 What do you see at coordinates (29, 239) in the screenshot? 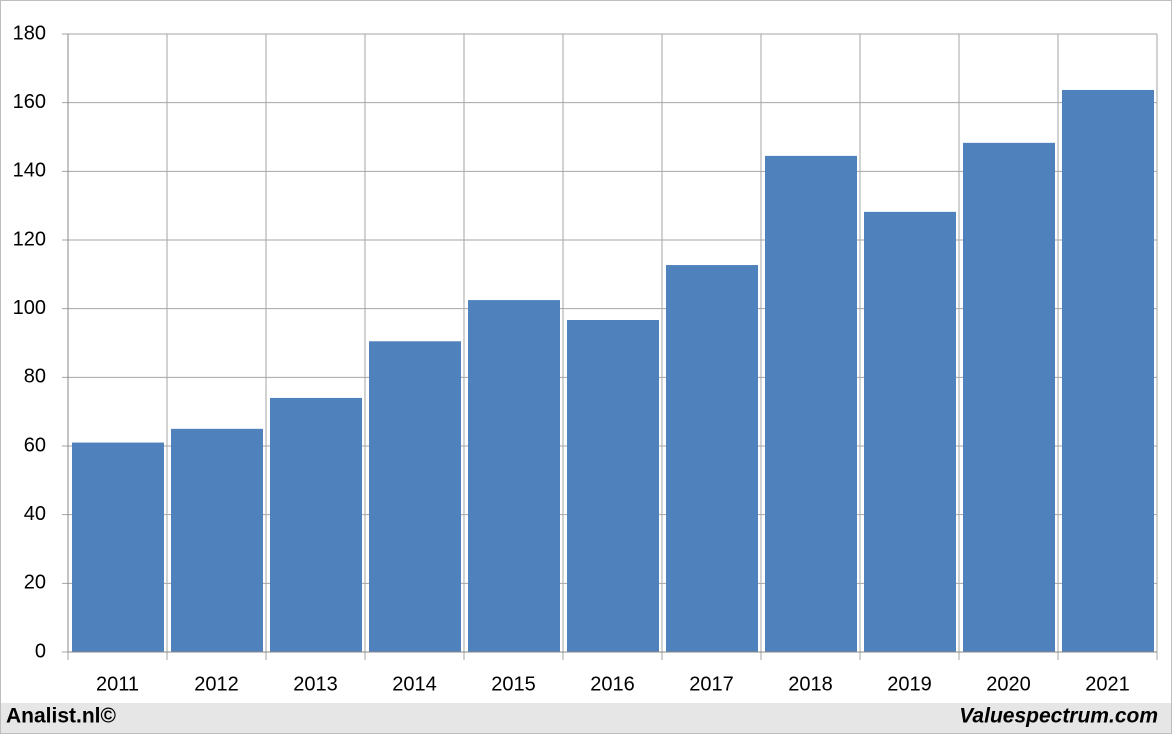
I see `y-tick-label: 120` at bounding box center [29, 239].